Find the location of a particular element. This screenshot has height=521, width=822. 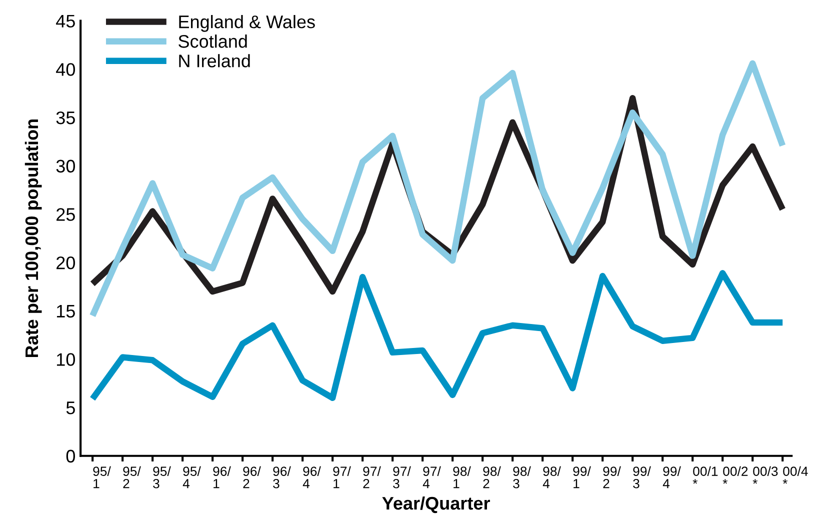

x-tick-label: 98/ 2 is located at coordinates (492, 477).